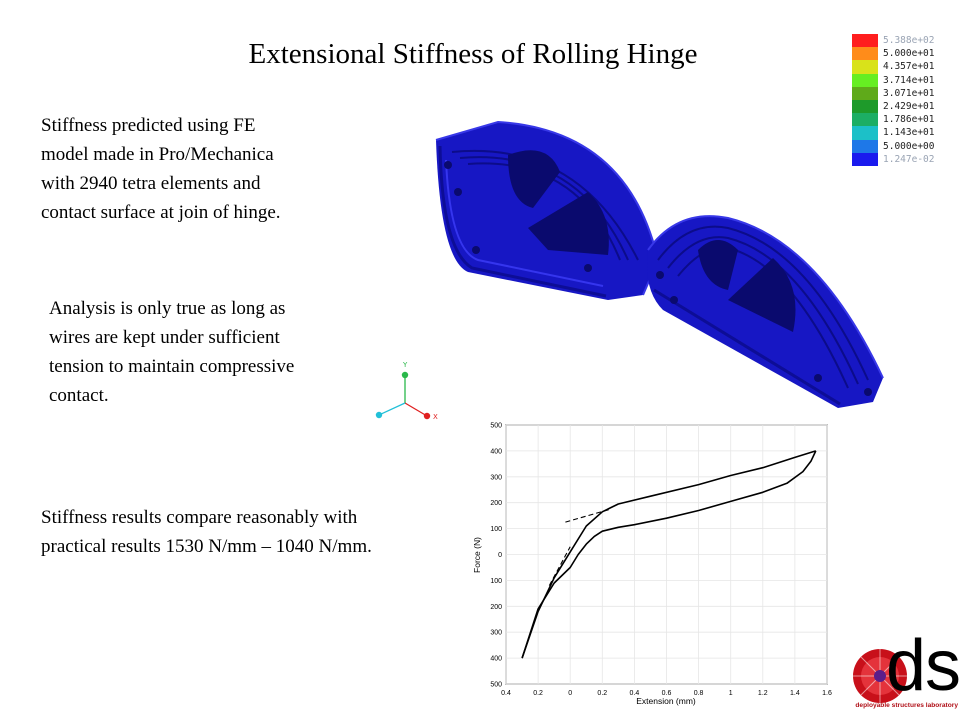 This screenshot has width=960, height=720. What do you see at coordinates (172, 366) in the screenshot?
I see `text-line: tension to maintain compressive` at bounding box center [172, 366].